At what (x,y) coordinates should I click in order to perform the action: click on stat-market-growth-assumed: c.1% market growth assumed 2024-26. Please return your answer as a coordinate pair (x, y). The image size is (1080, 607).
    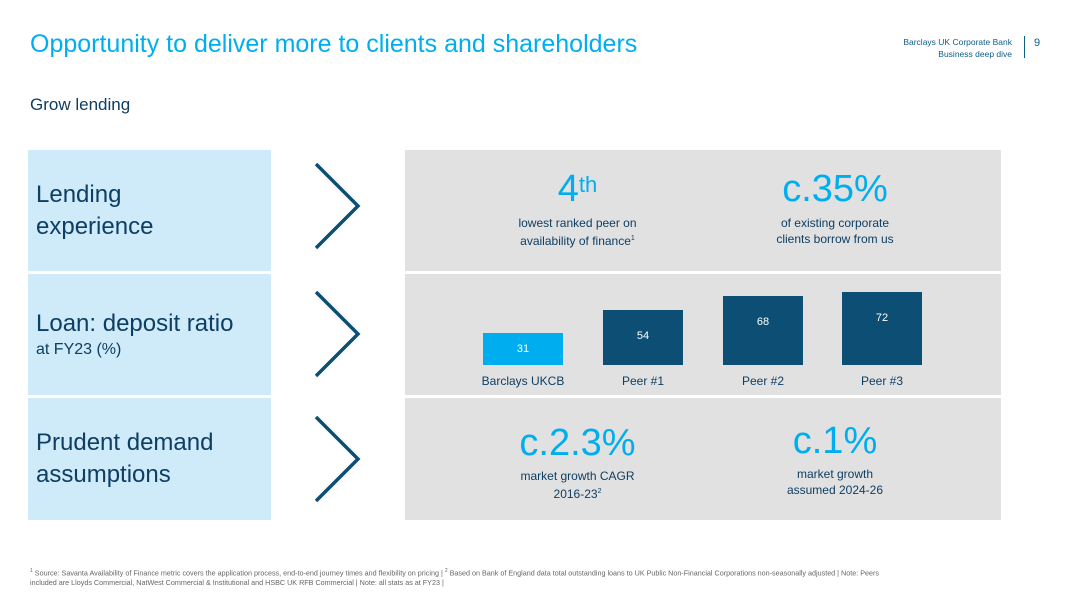
    Looking at the image, I should click on (835, 459).